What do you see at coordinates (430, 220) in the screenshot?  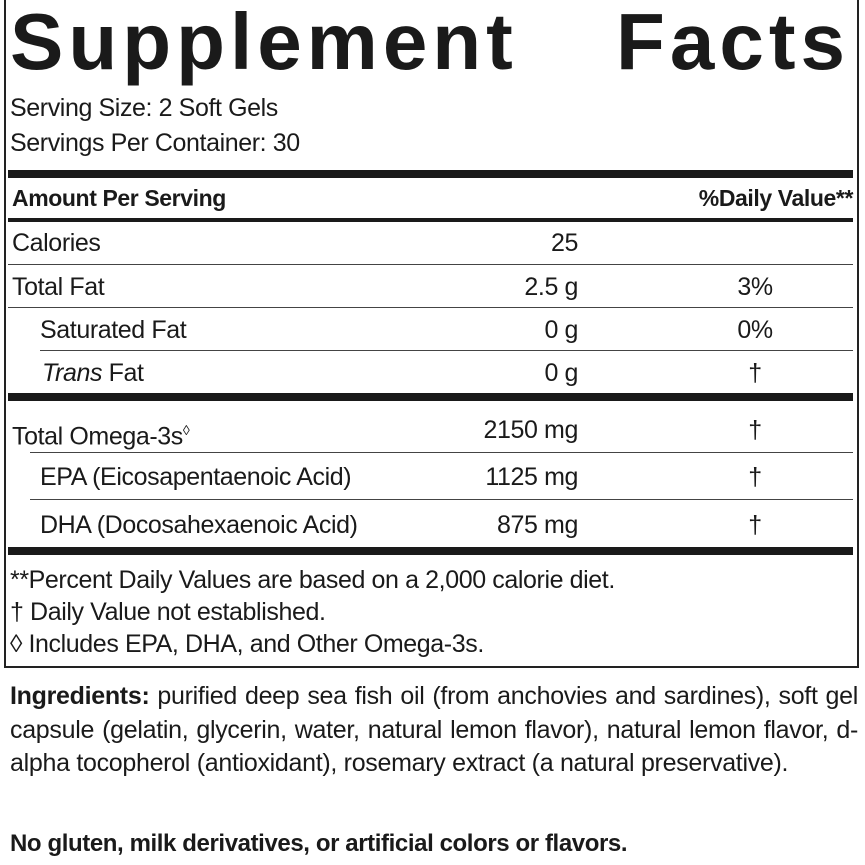 I see `divider-medium` at bounding box center [430, 220].